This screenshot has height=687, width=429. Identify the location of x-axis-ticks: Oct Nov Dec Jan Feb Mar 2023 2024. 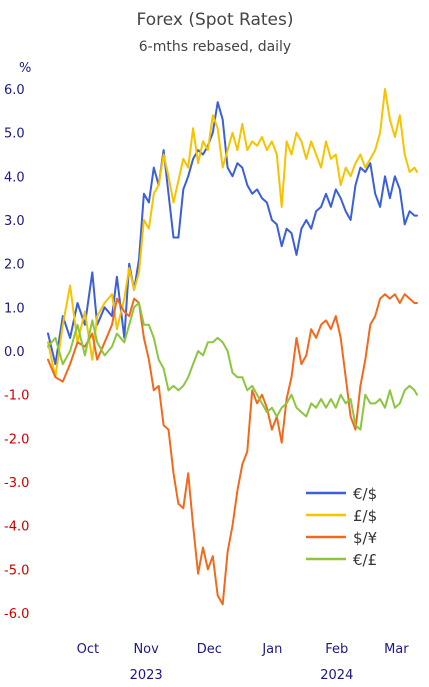
(243, 662).